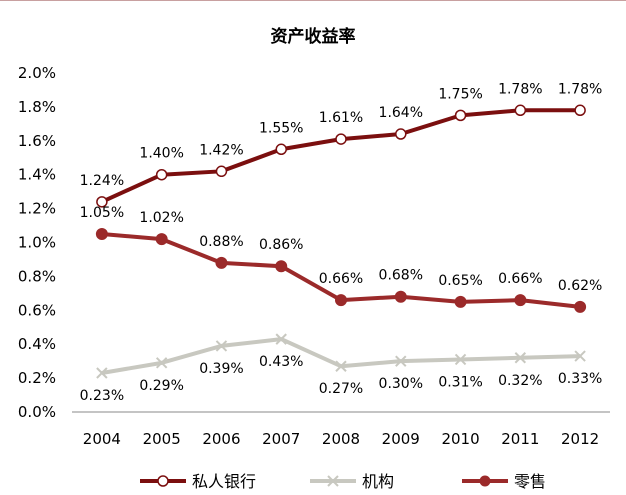 Image resolution: width=626 pixels, height=495 pixels. What do you see at coordinates (341, 389) in the screenshot?
I see `data-label: 0.27%` at bounding box center [341, 389].